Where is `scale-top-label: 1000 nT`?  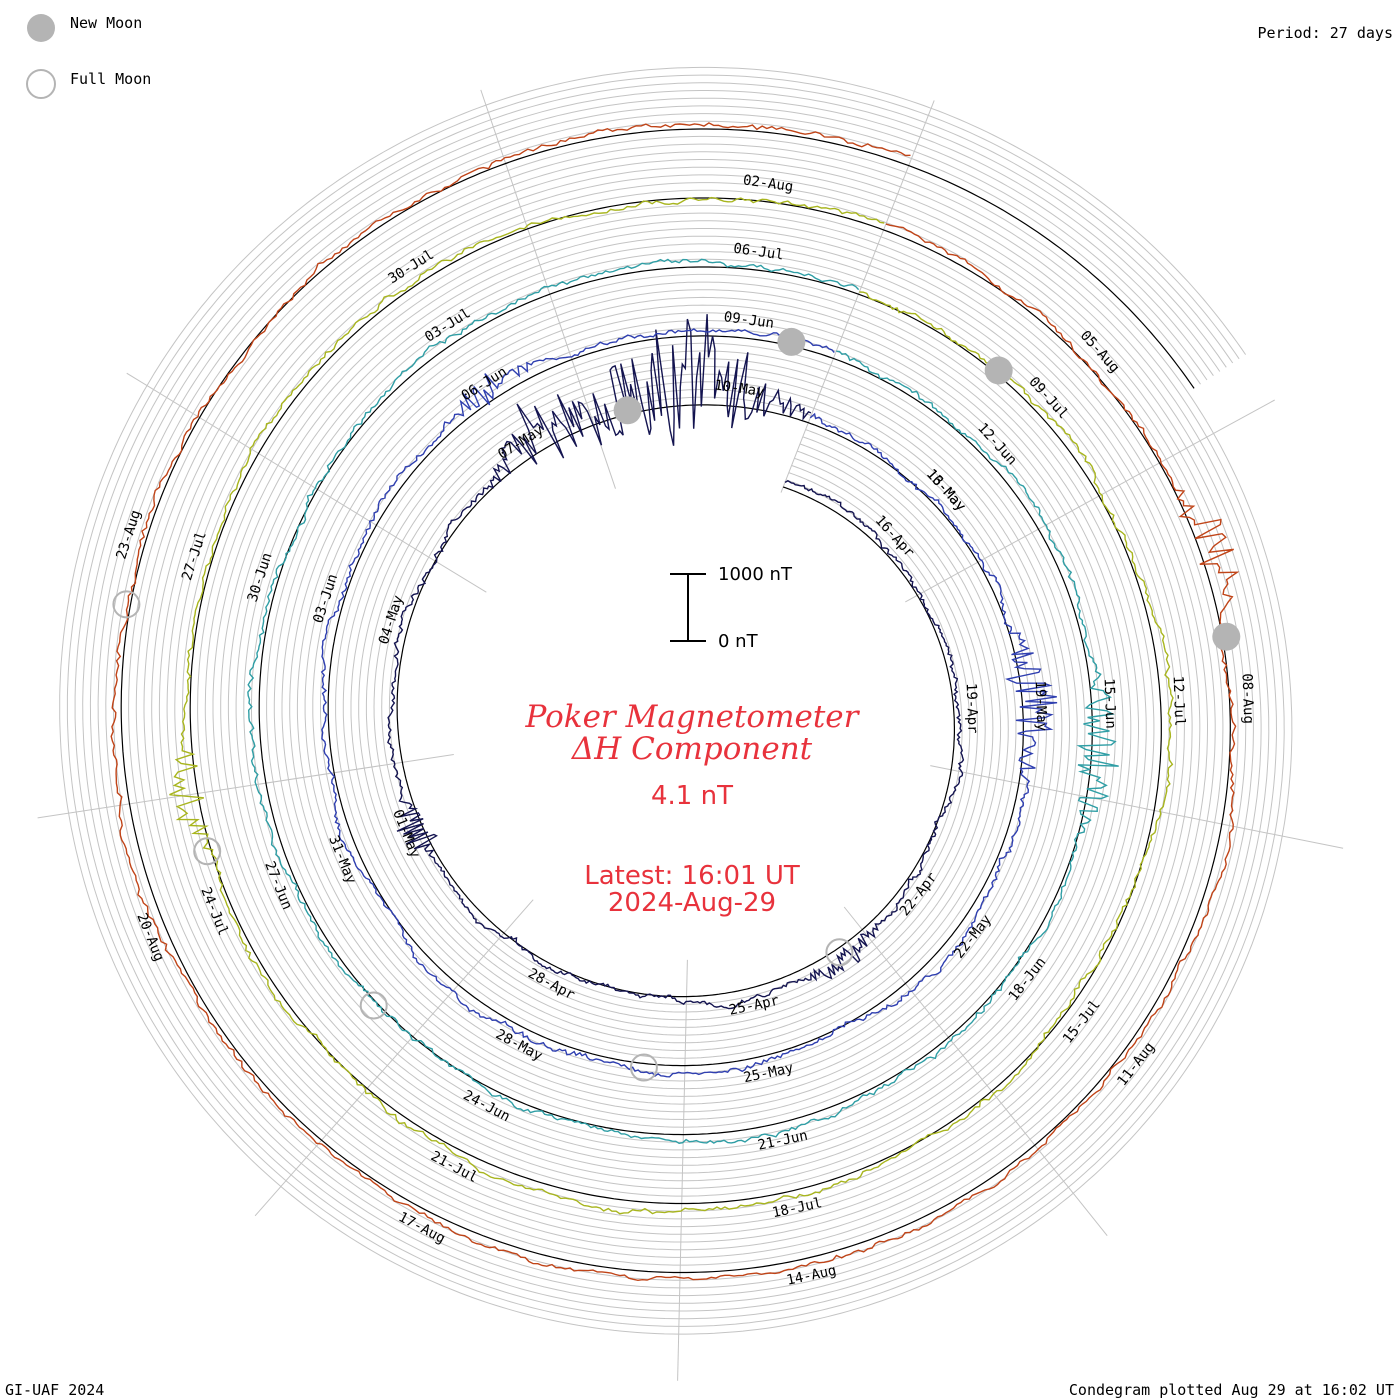 scale-top-label: 1000 nT is located at coordinates (755, 574).